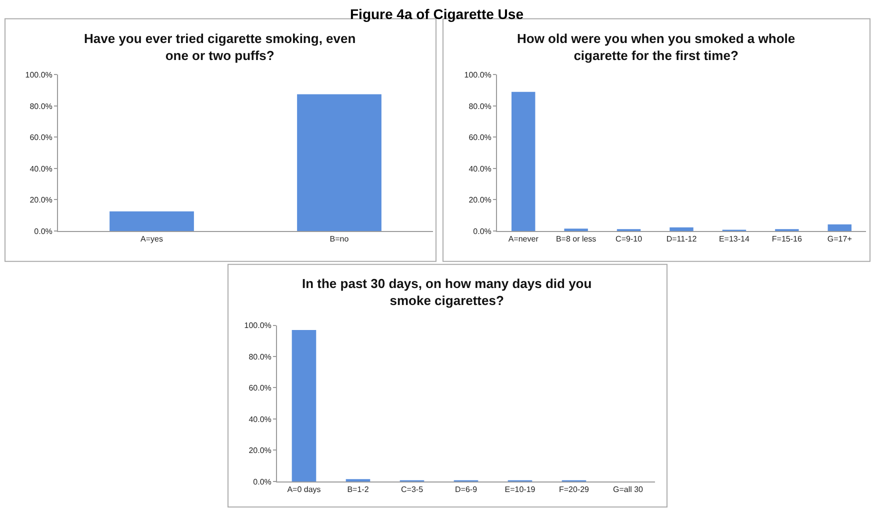 This screenshot has width=873, height=512. I want to click on x-tick-label: E=10-19, so click(520, 489).